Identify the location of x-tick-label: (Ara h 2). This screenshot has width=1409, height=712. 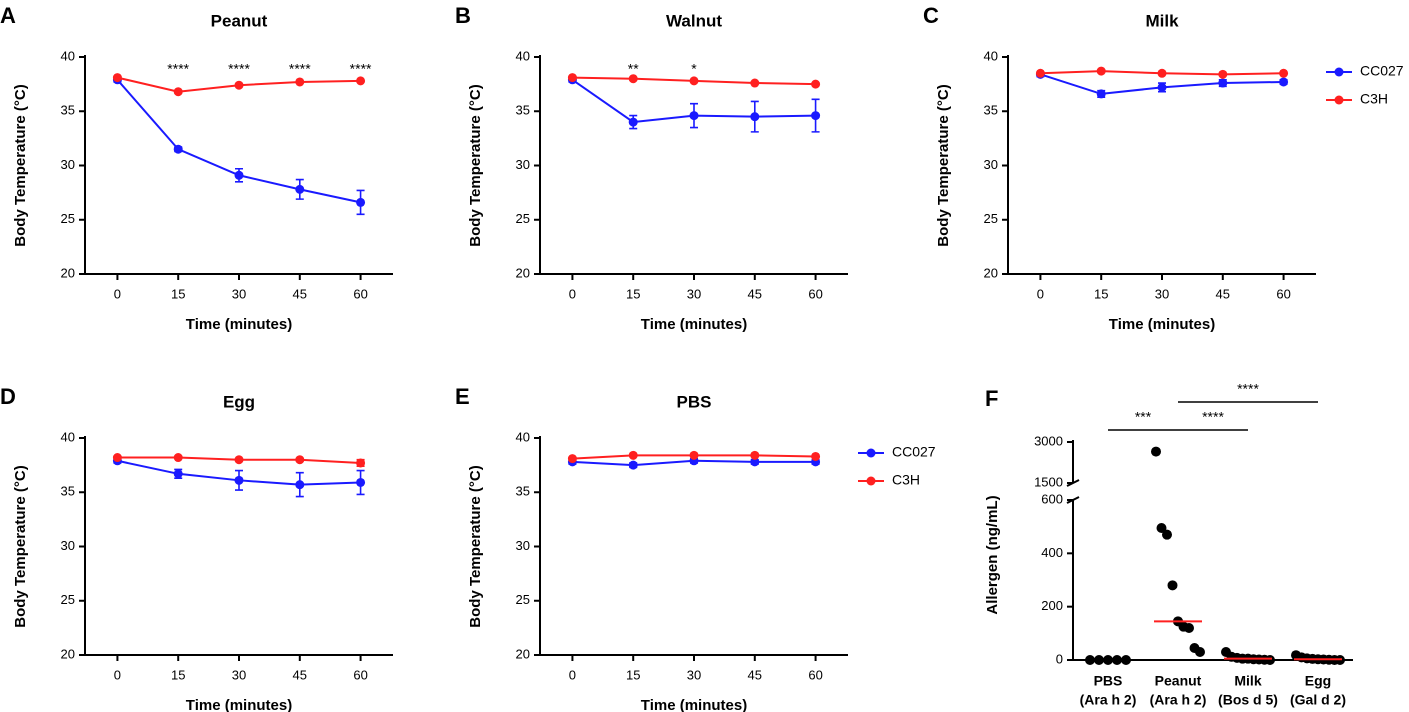
(1178, 700).